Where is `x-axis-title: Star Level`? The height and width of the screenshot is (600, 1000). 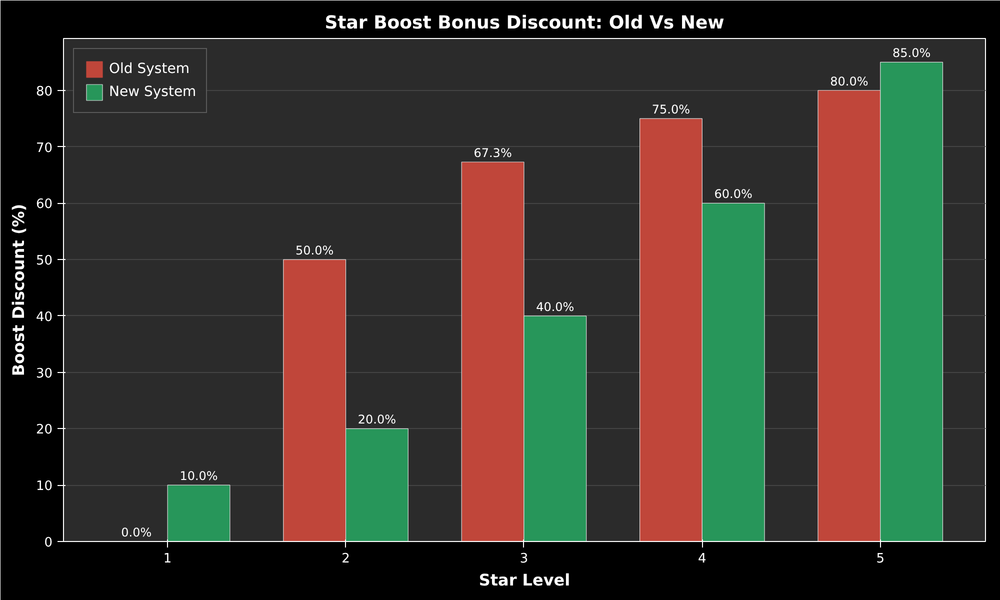 x-axis-title: Star Level is located at coordinates (524, 580).